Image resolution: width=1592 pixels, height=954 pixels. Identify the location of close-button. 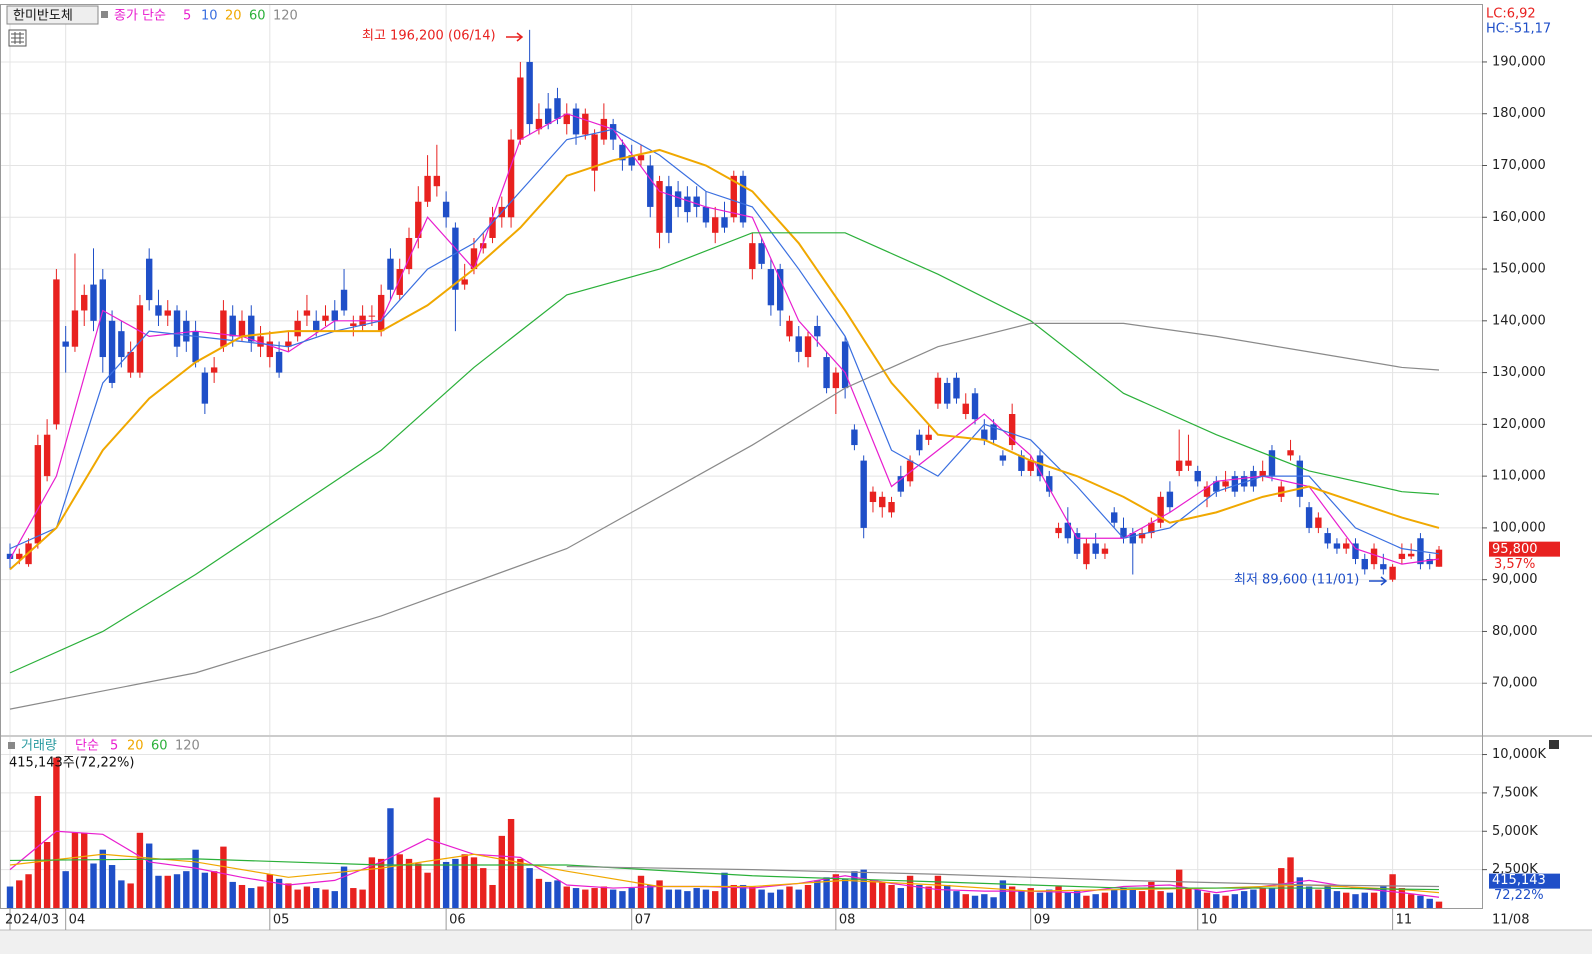
(1554, 744).